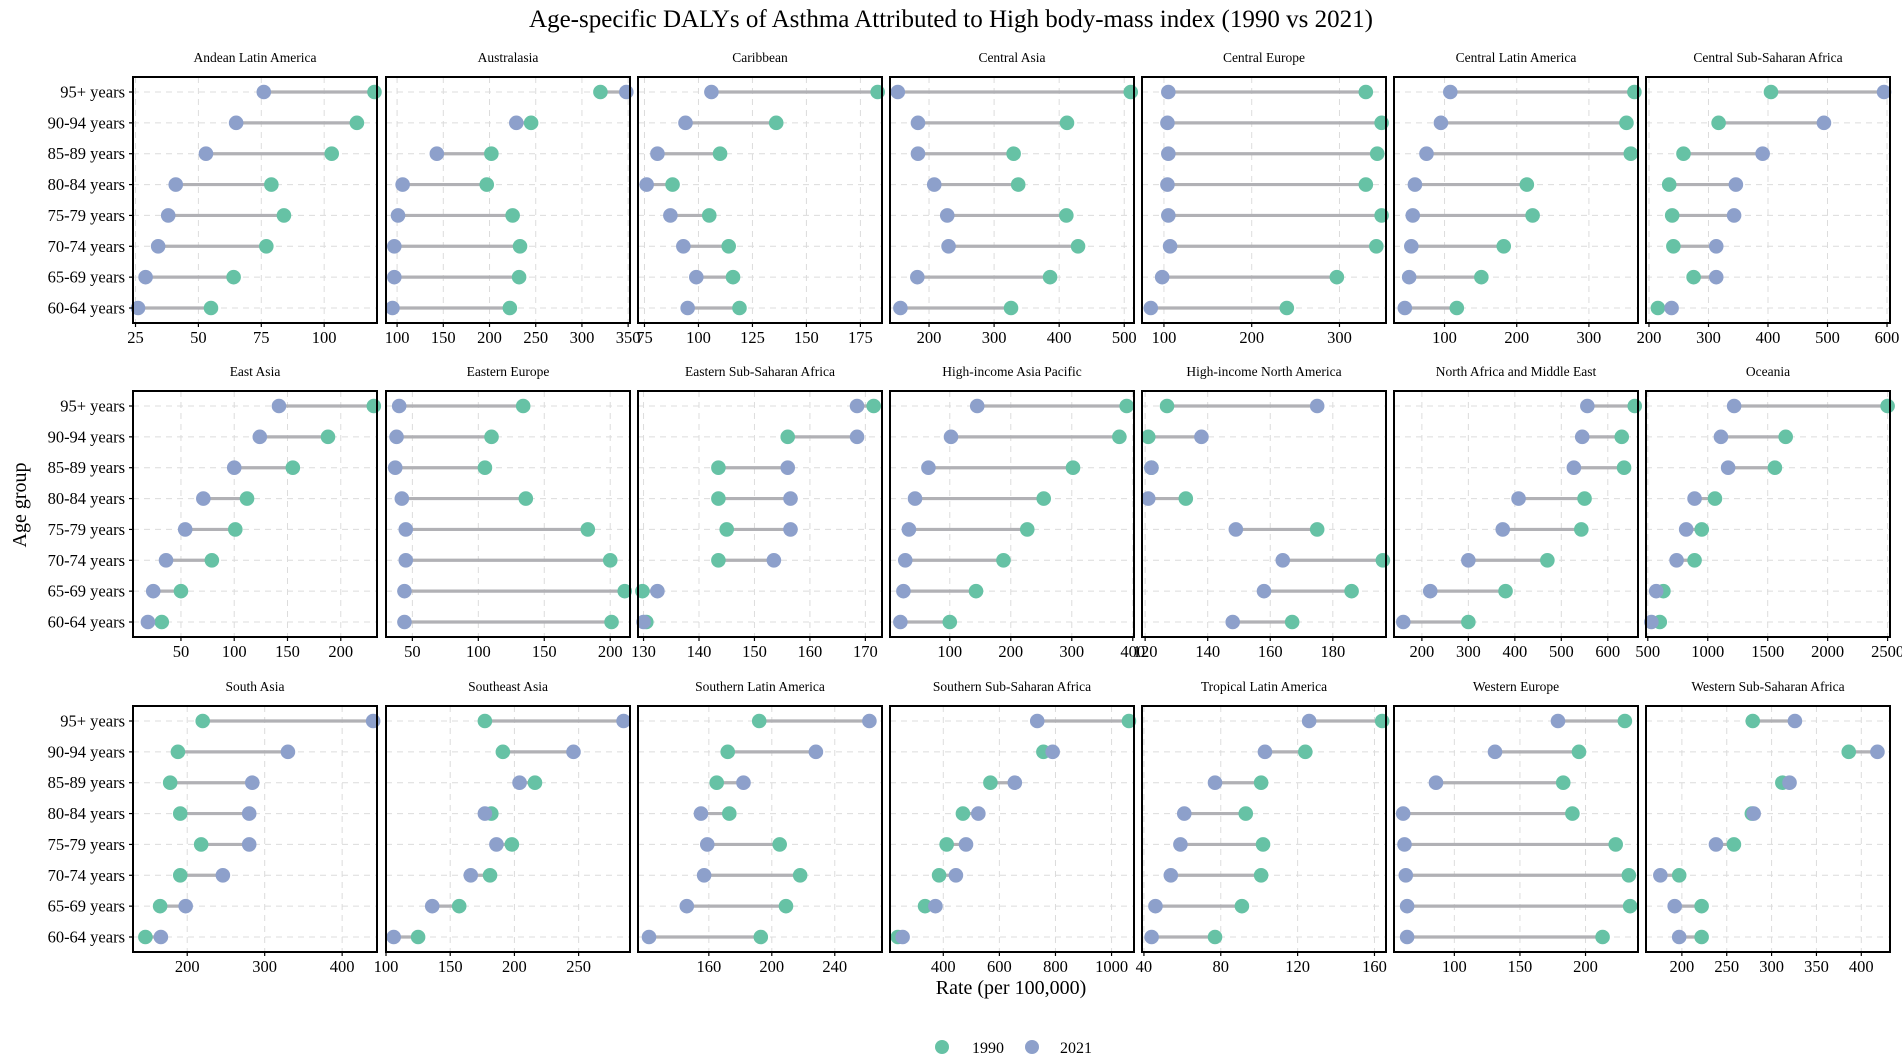  What do you see at coordinates (1516, 57) in the screenshot?
I see `panel-title-central-latin-america: Central Latin America` at bounding box center [1516, 57].